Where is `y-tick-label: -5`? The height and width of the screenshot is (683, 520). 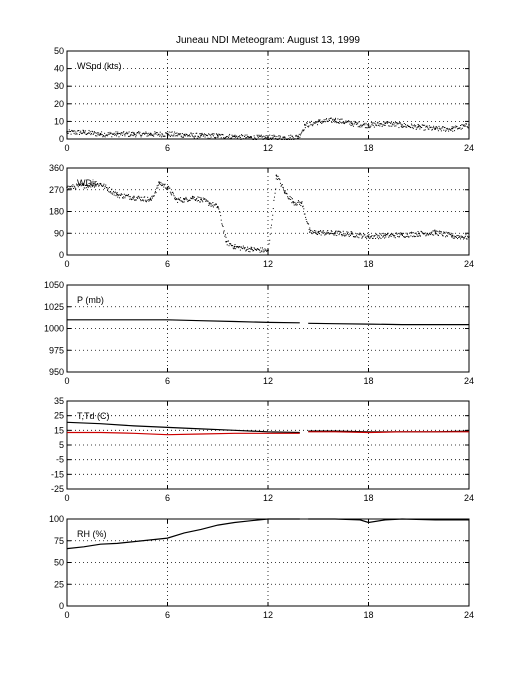
y-tick-label: -5 is located at coordinates (60, 460).